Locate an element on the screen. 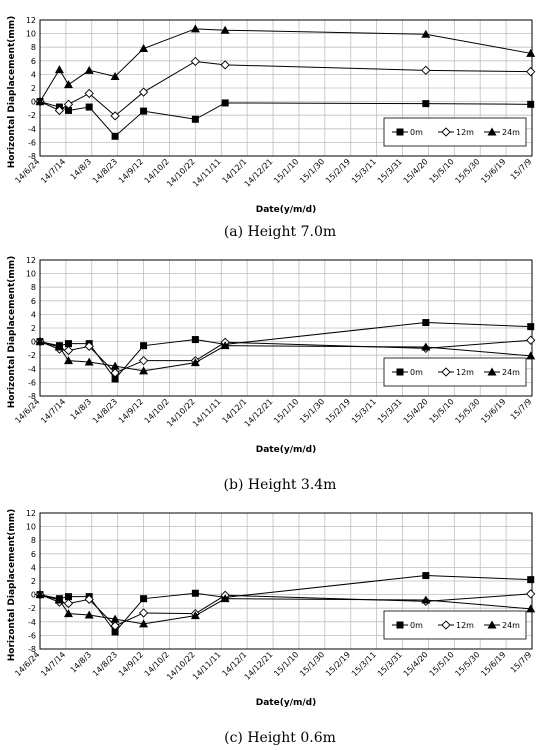  series-line-24m is located at coordinates (285, 65).